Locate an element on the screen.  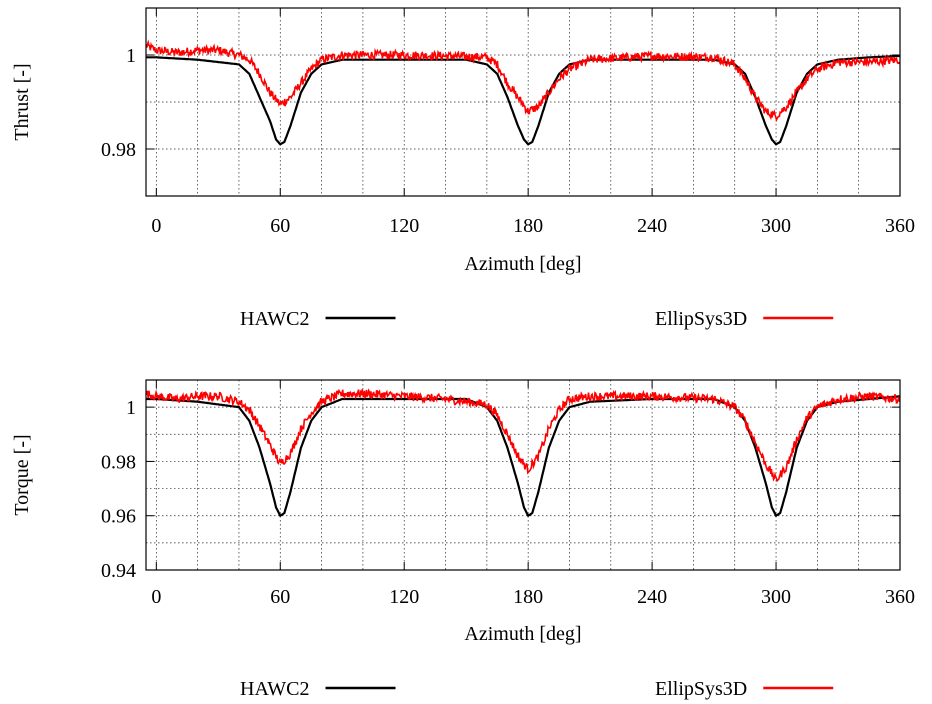
y-tick-label: 0.96 is located at coordinates (118, 517).